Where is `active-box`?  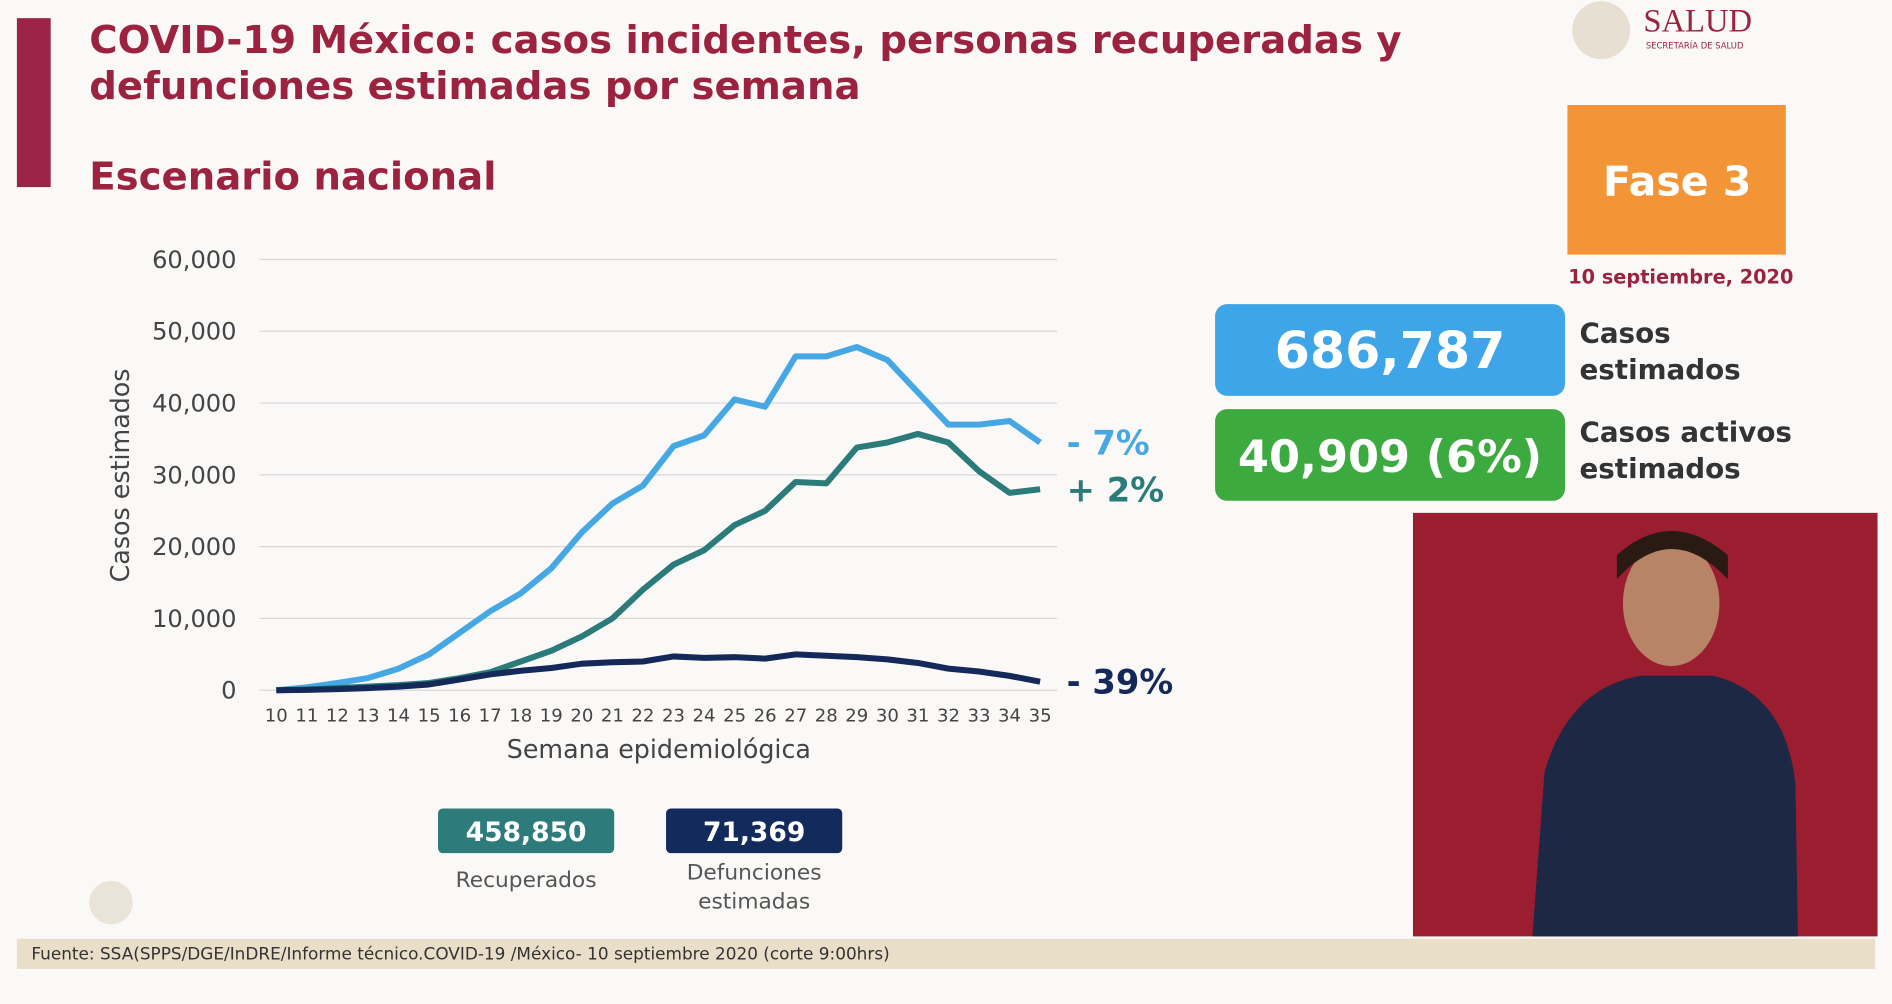
active-box is located at coordinates (1390, 455).